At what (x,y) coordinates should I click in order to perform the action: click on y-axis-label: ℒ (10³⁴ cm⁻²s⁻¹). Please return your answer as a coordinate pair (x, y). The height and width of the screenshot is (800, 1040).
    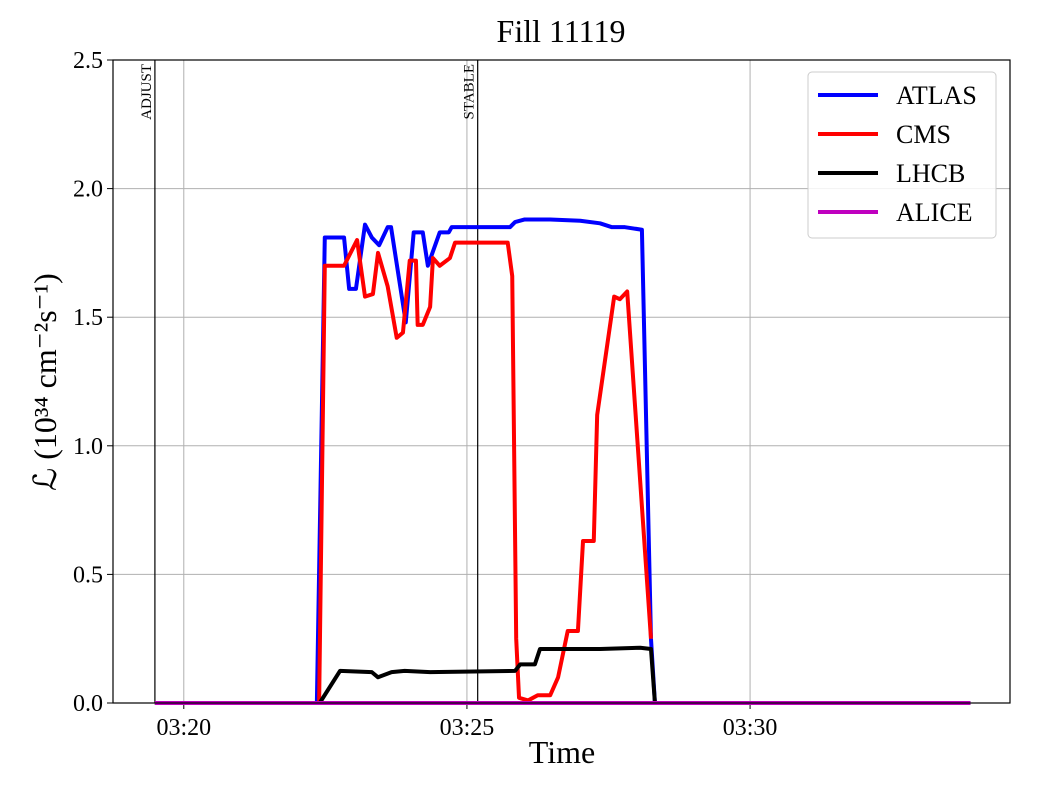
    Looking at the image, I should click on (45, 382).